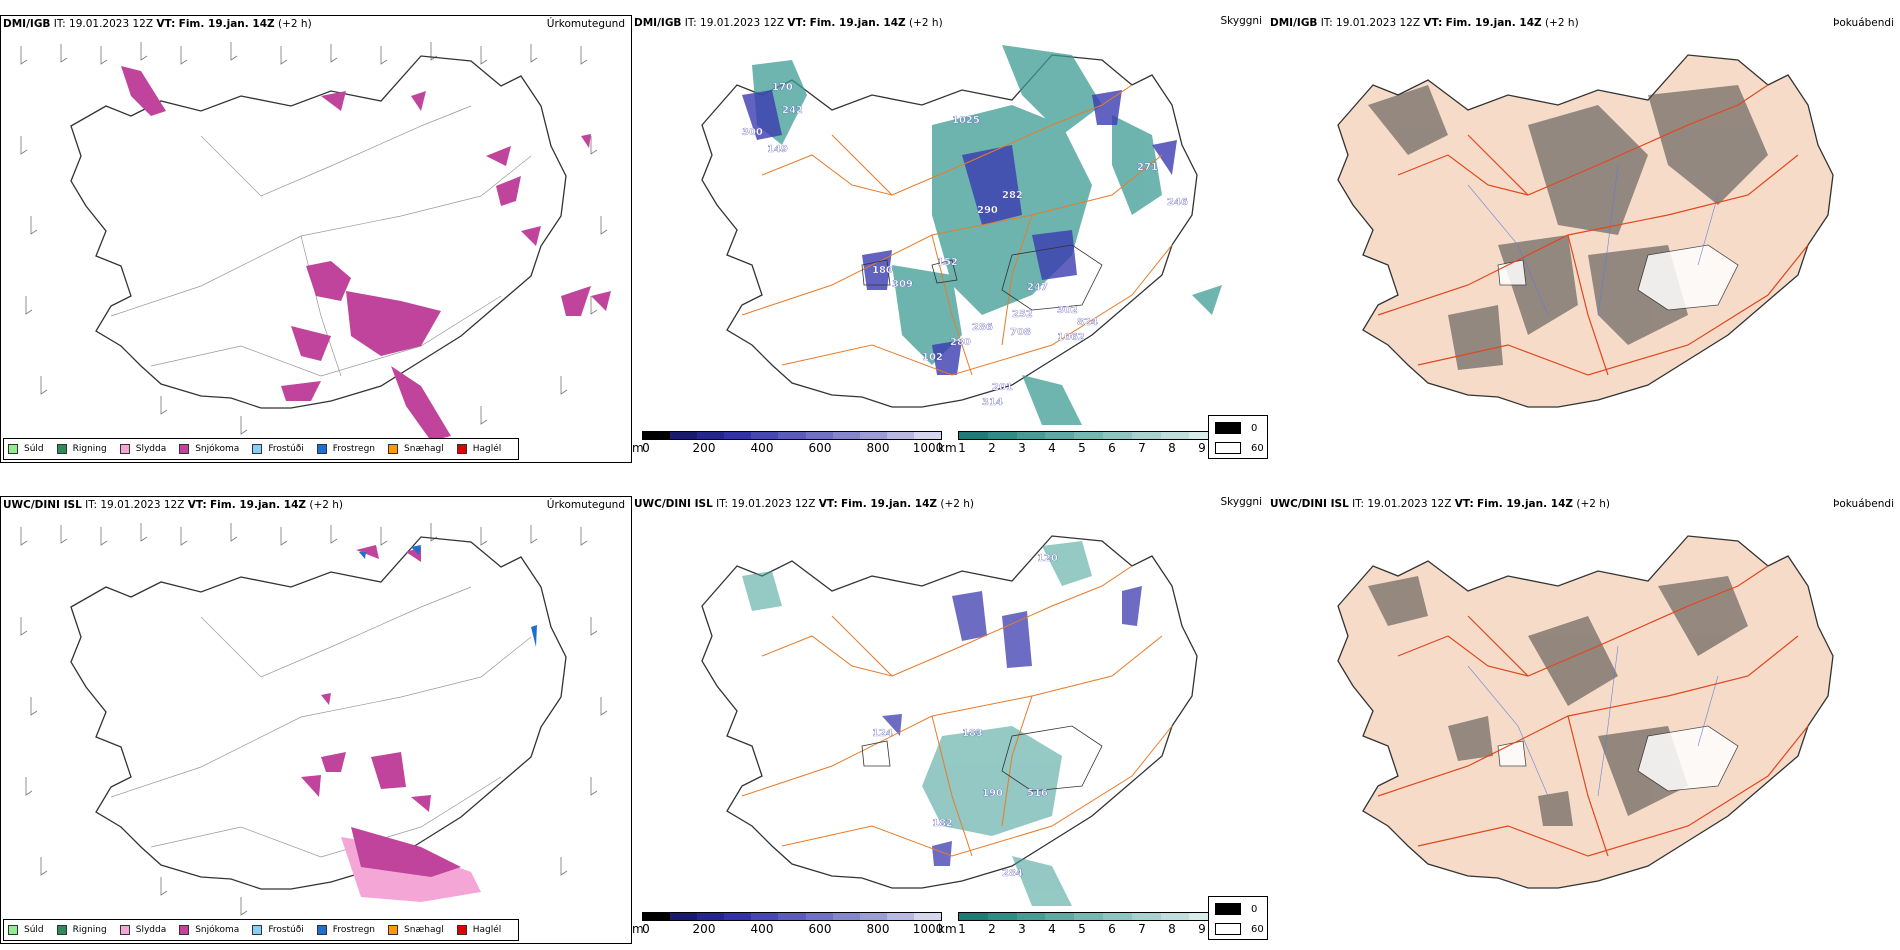  I want to click on height-labels: 120 124 183 190 516 182 284, so click(965, 716).